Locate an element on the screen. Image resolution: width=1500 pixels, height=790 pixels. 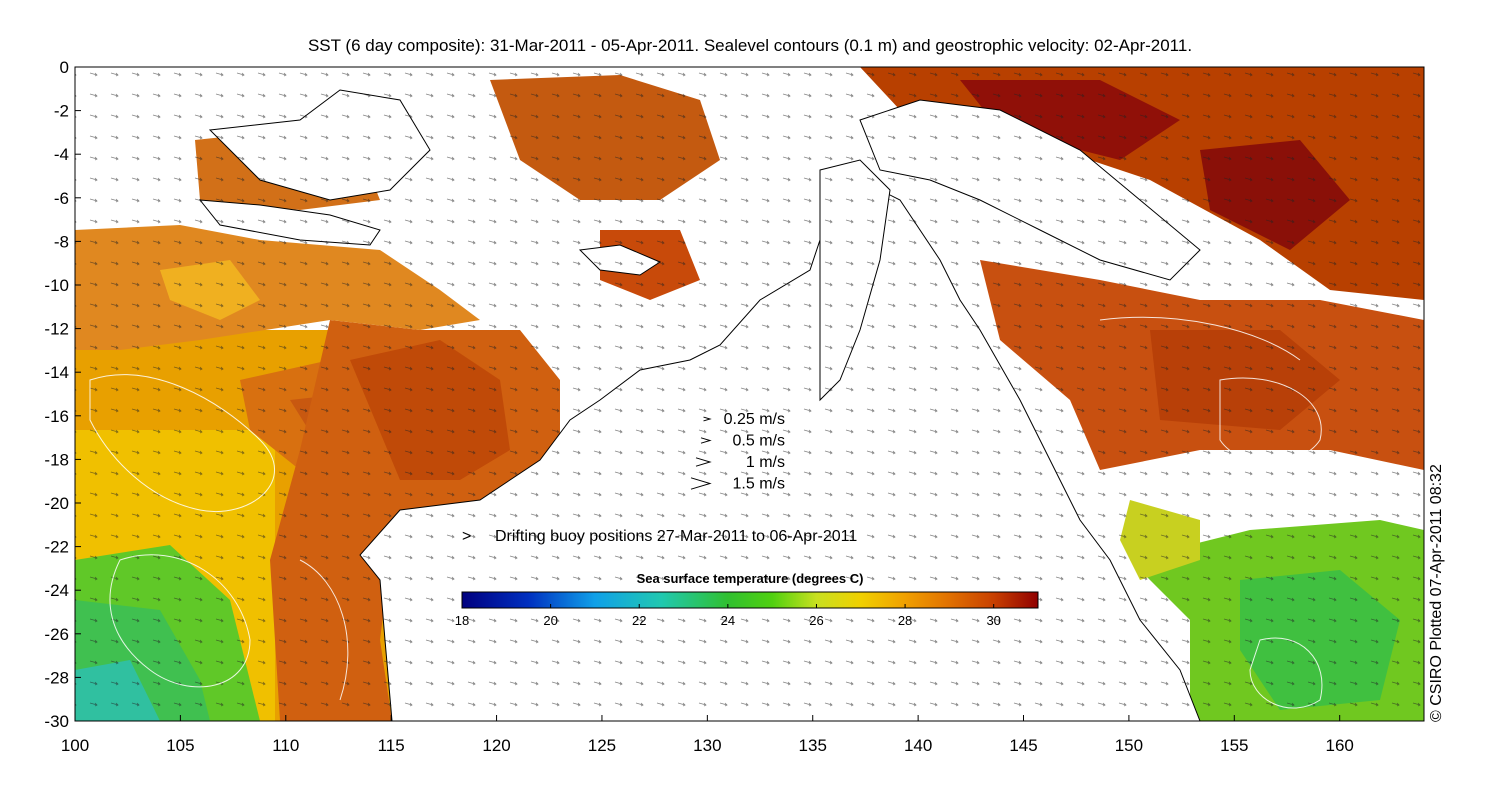
y-tick-label: -12 is located at coordinates (56, 329).